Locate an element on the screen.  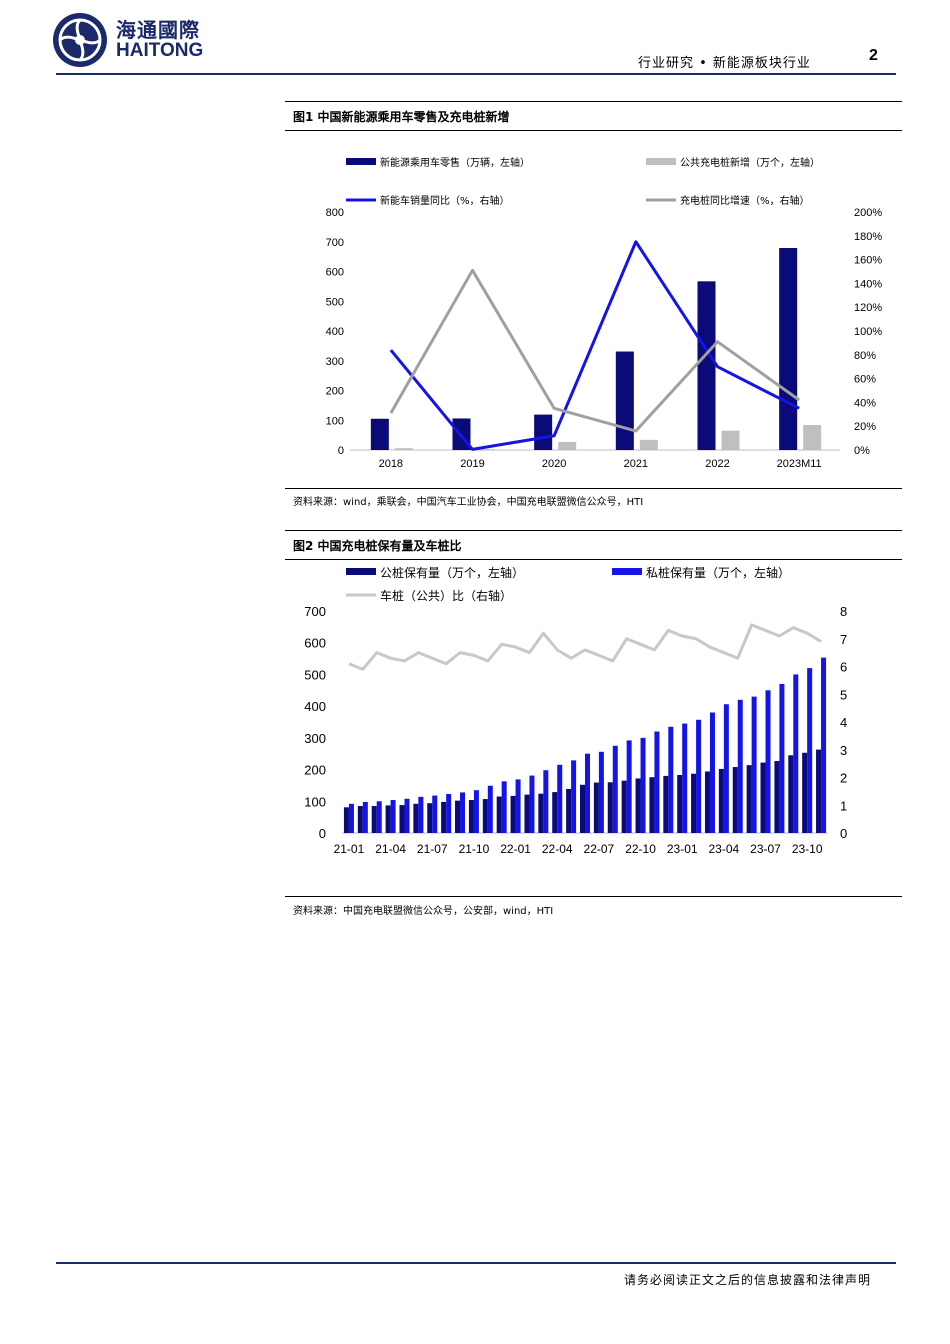
figure1-title-bar: 图1 中国新能源乘用车零售及充电桩新增 is located at coordinates (593, 116).